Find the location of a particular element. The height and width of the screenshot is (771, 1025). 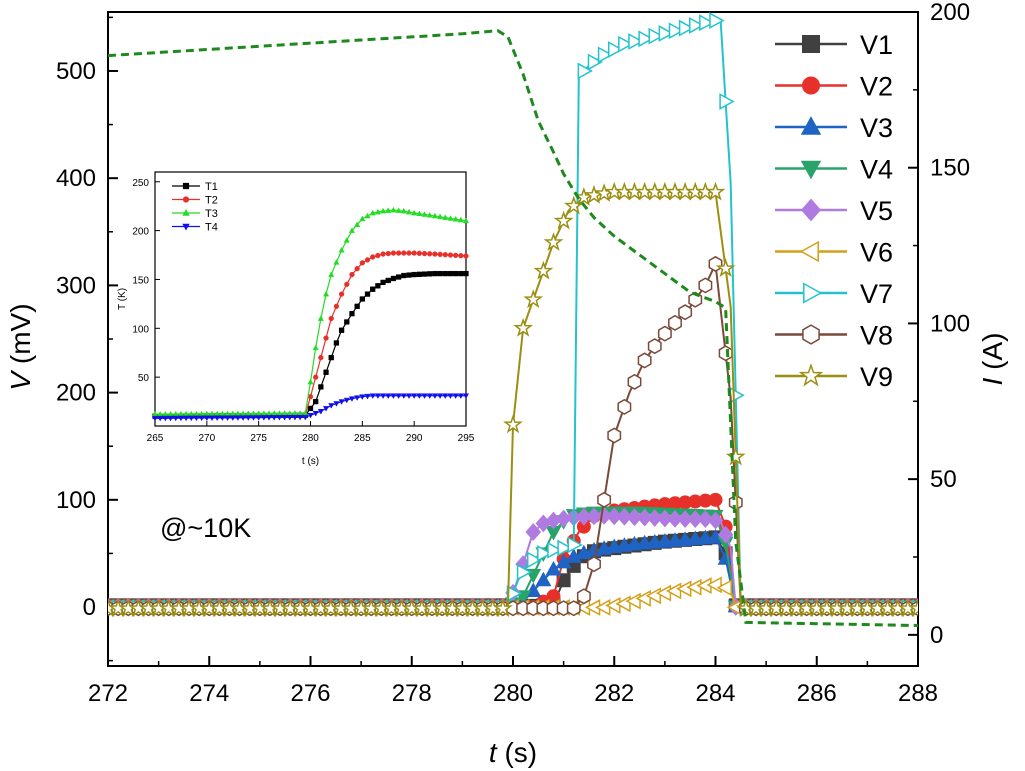

inset-y-tick-label: 250 is located at coordinates (140, 183).